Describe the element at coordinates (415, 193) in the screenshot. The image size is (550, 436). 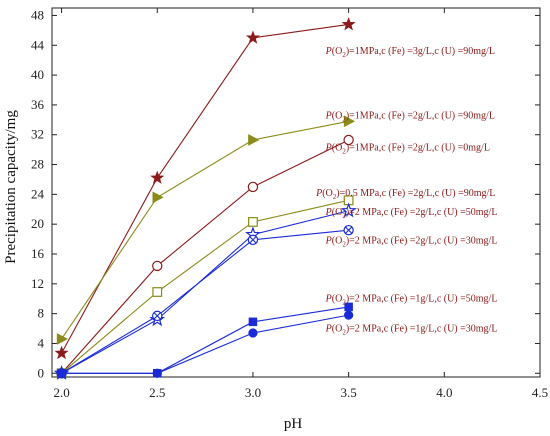
I see `ann-conditions: )=0.5 MPa,c (Fe) =2g/L,c (U) =90mg/L` at that location.